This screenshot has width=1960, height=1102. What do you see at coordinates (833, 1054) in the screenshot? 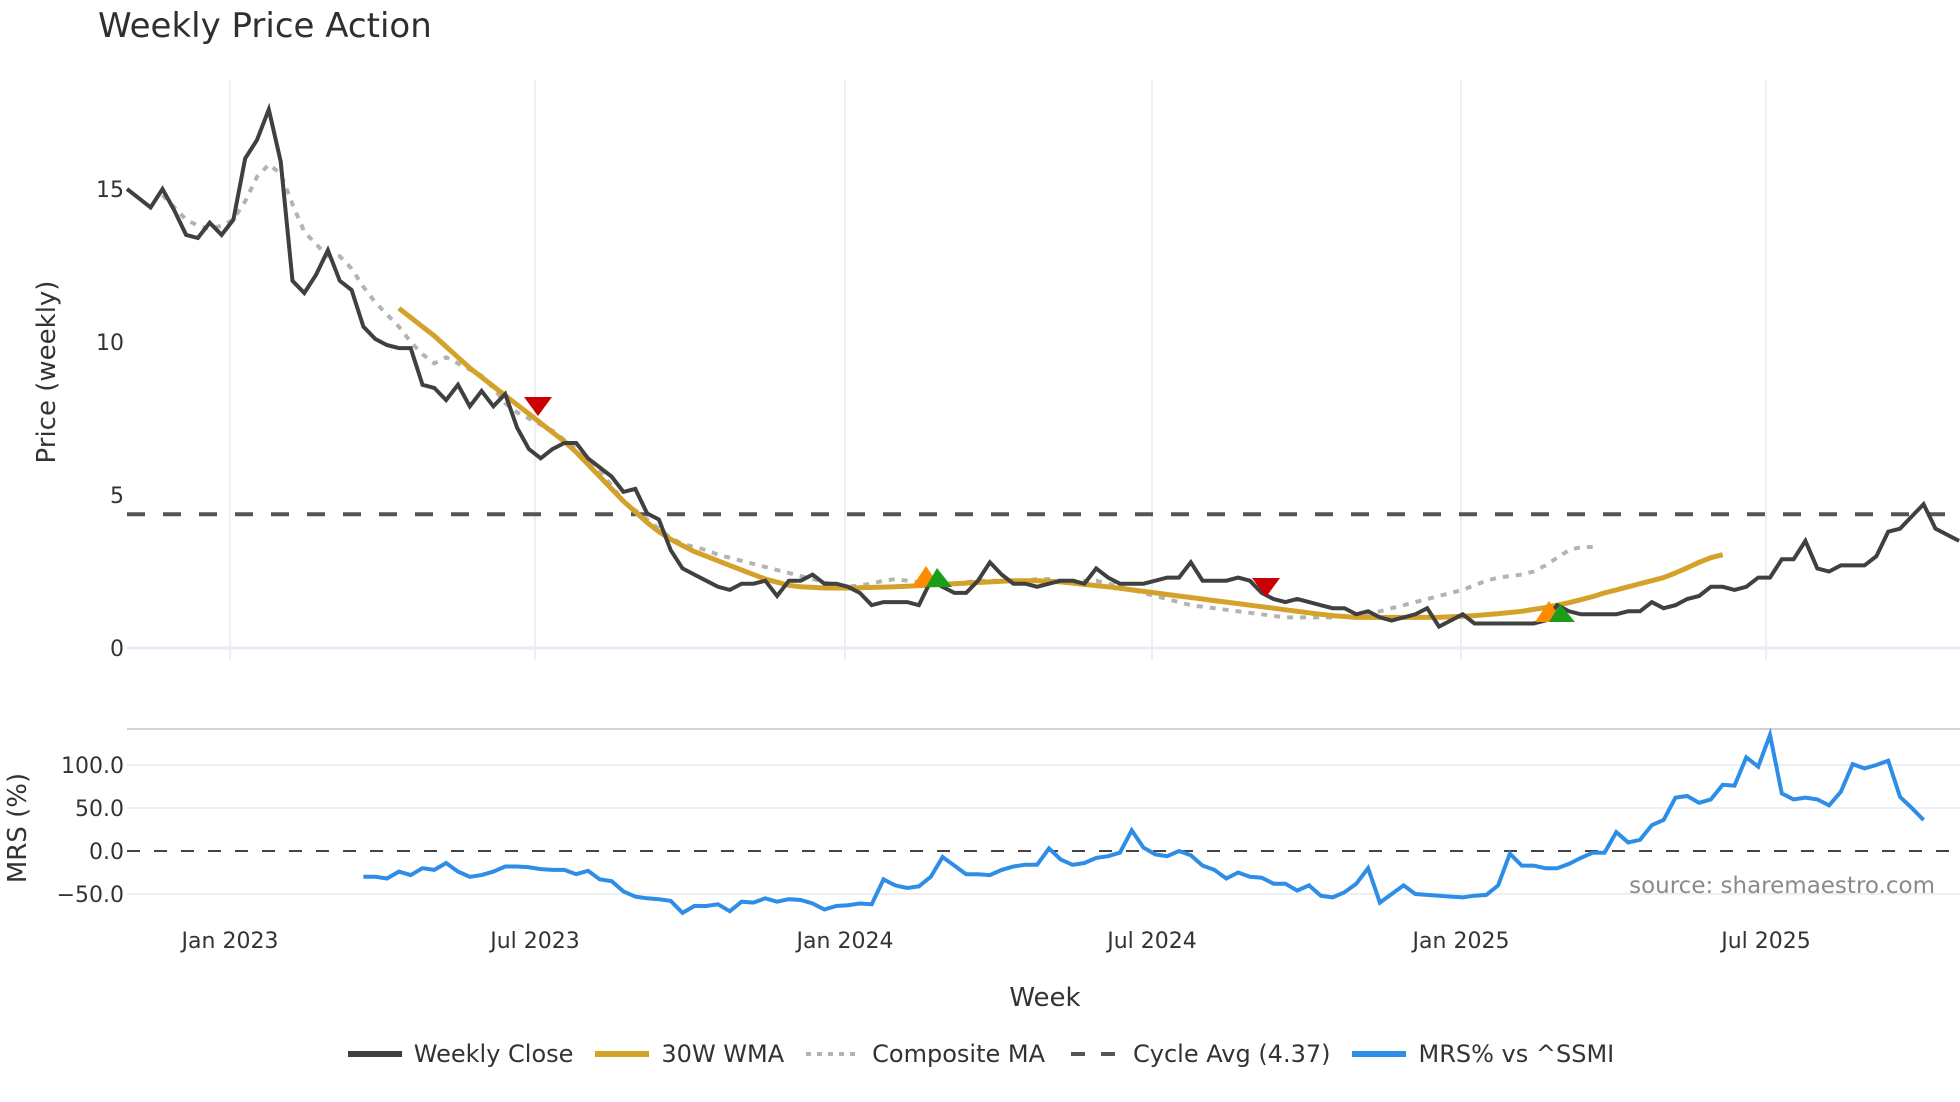
I see `dotted-line-icon` at bounding box center [833, 1054].